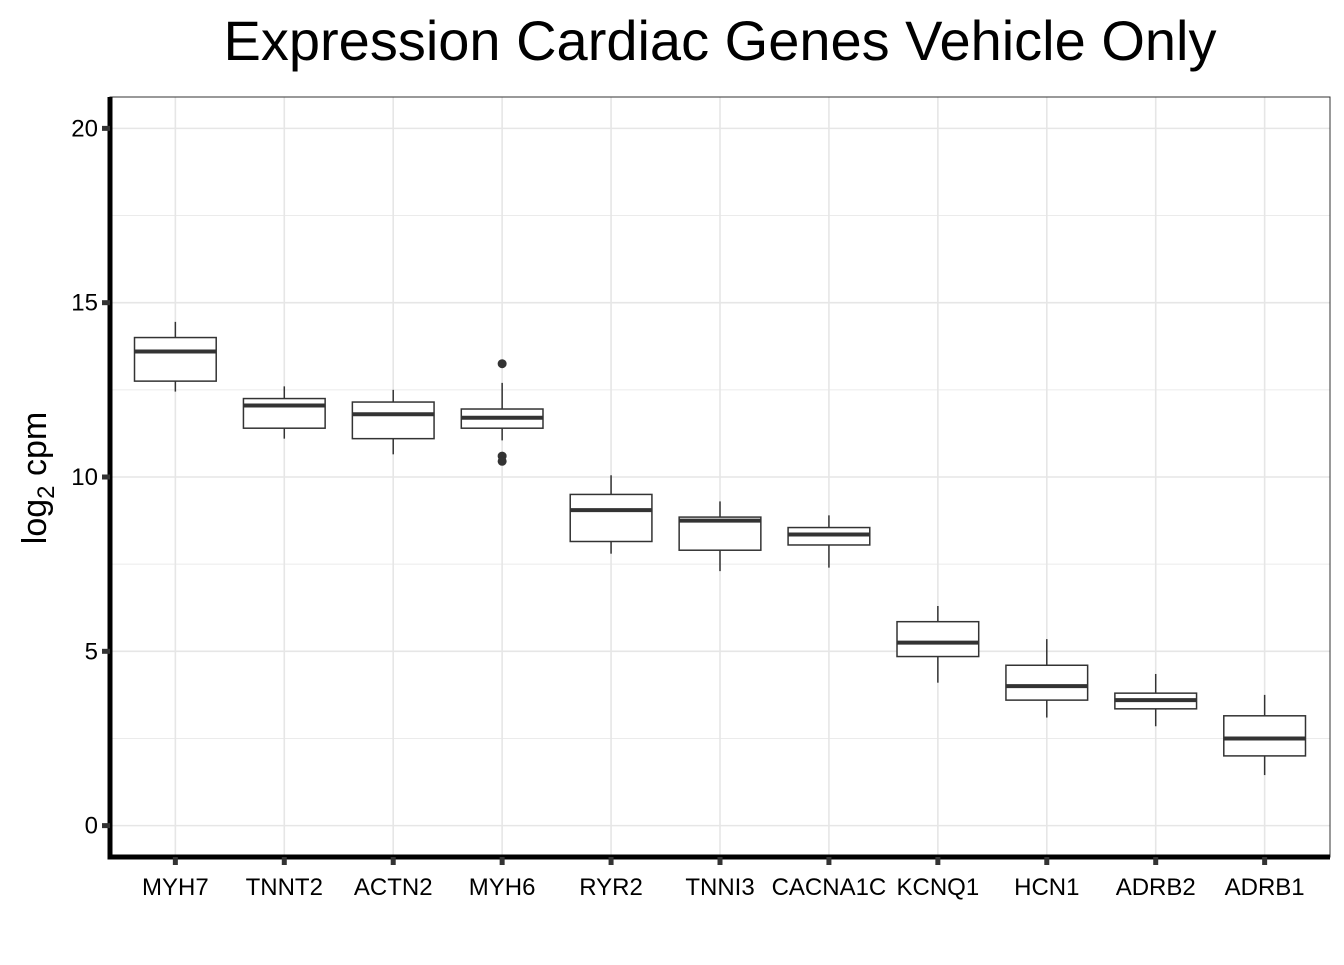 Image resolution: width=1344 pixels, height=965 pixels. Describe the element at coordinates (284, 887) in the screenshot. I see `x-tick-label: TNNT2` at that location.